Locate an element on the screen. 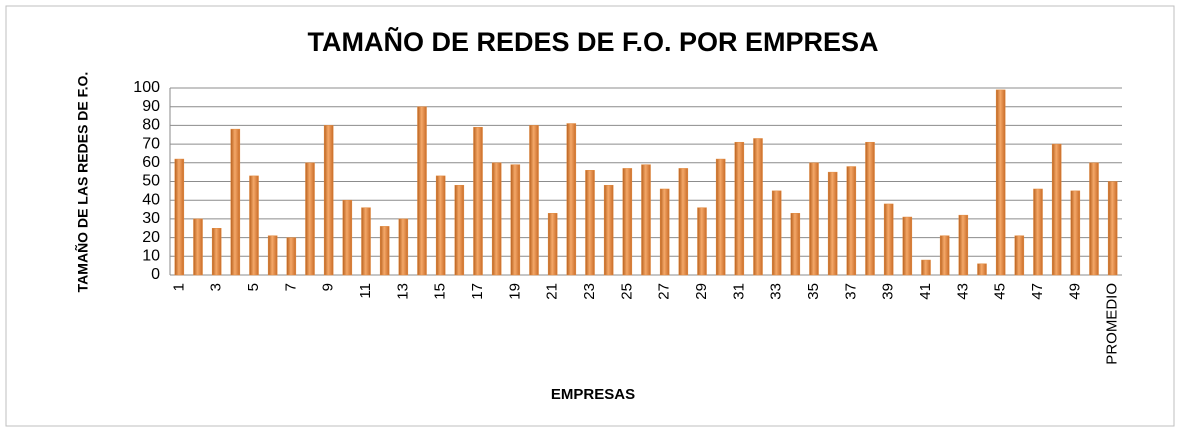 Image resolution: width=1181 pixels, height=431 pixels. y-tick-label: 60 is located at coordinates (151, 162).